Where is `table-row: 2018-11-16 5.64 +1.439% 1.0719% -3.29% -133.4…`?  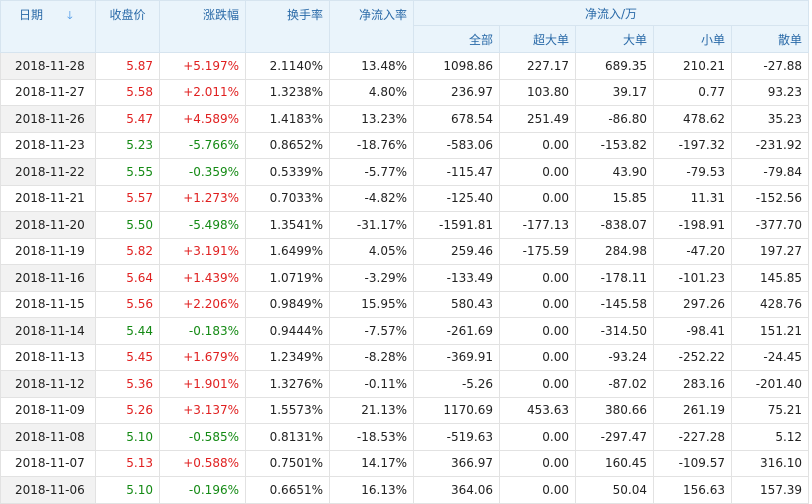 table-row: 2018-11-16 5.64 +1.439% 1.0719% -3.29% -133.4… is located at coordinates (405, 278).